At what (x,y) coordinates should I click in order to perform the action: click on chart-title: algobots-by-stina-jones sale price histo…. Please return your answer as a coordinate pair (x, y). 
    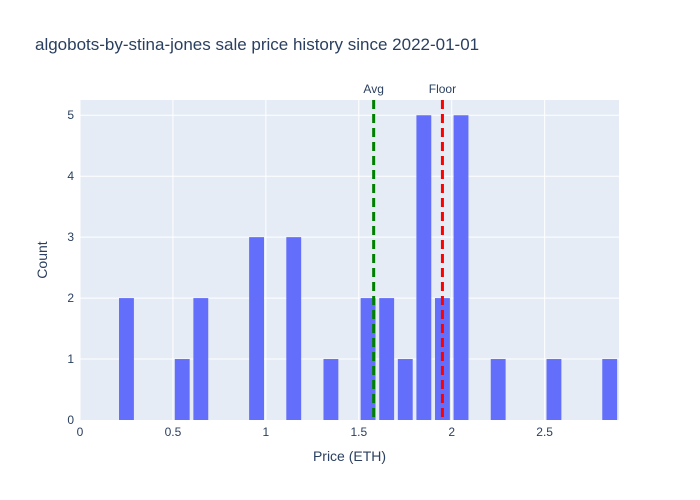
    Looking at the image, I should click on (257, 44).